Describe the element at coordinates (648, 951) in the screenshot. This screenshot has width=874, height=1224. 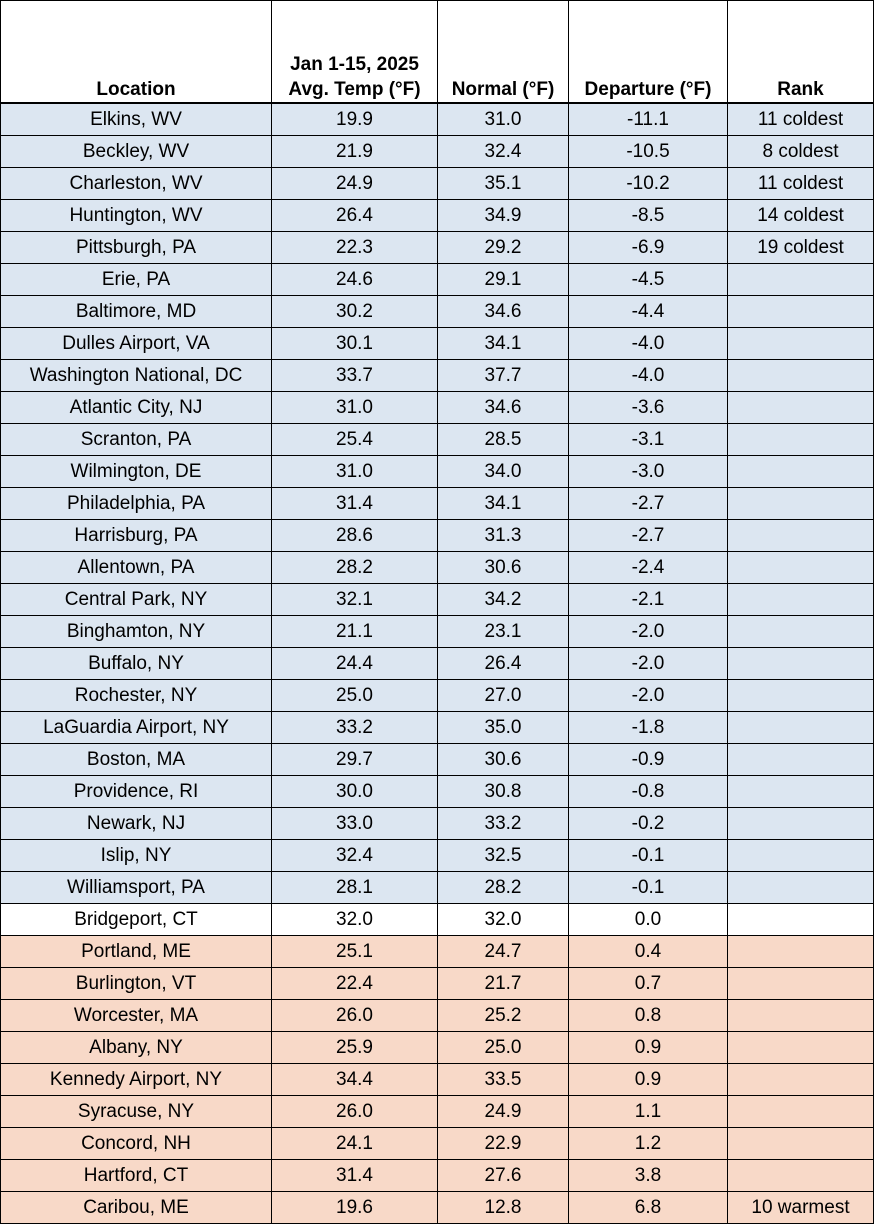
I see `cell-departure: 0.4` at that location.